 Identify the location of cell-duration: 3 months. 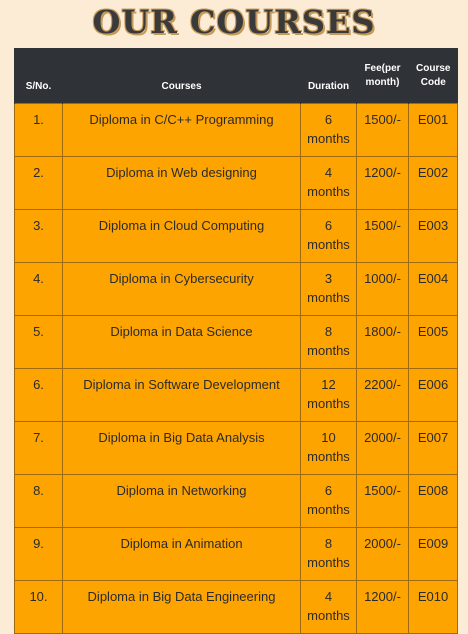
(328, 289).